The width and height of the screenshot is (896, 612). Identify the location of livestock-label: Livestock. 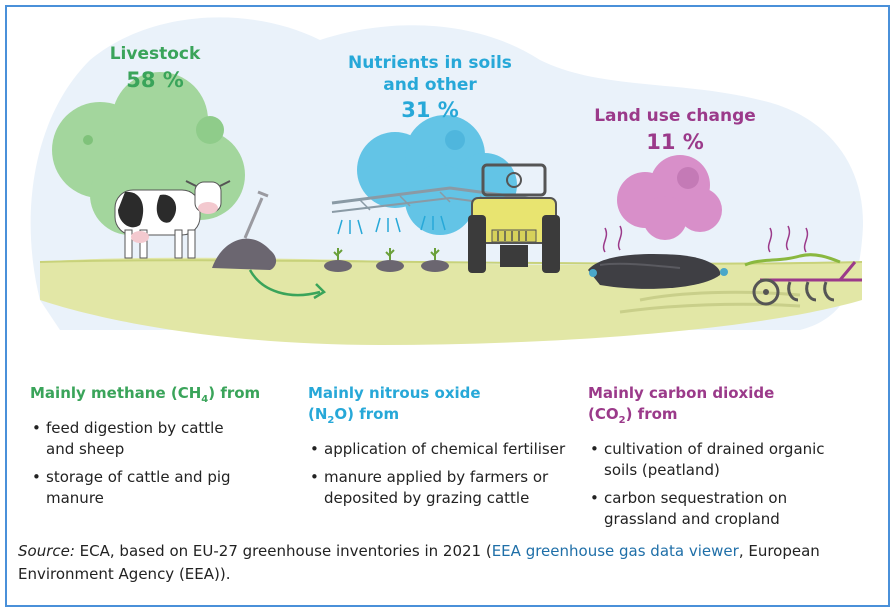
(155, 54).